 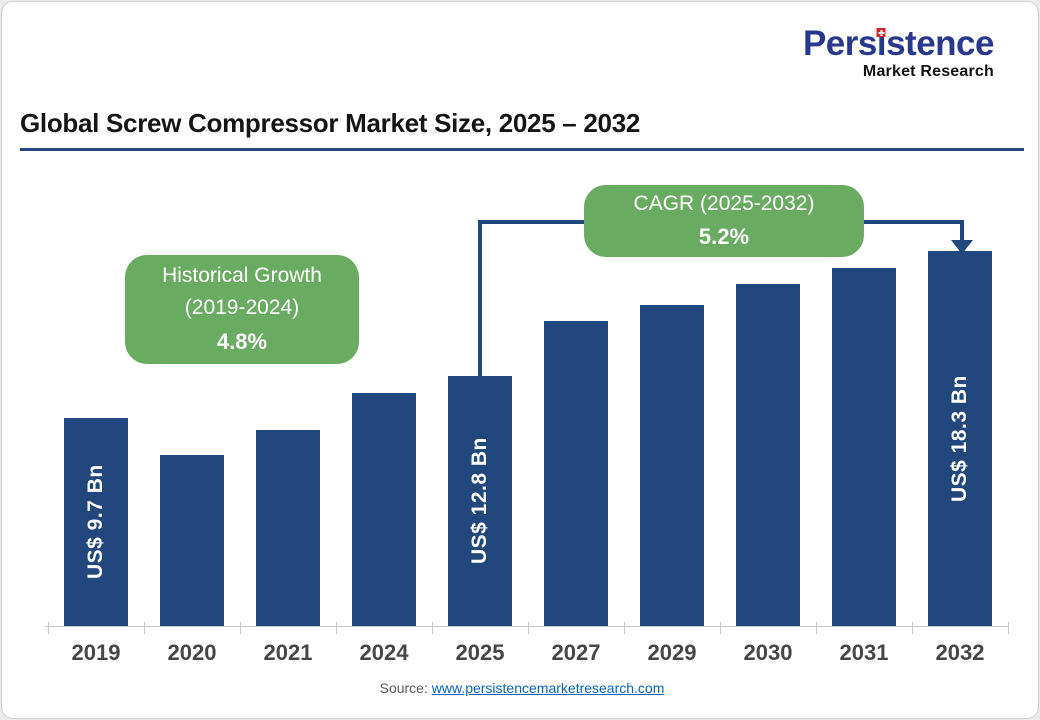 I want to click on x-axis-label-2027: 2027, so click(x=576, y=652).